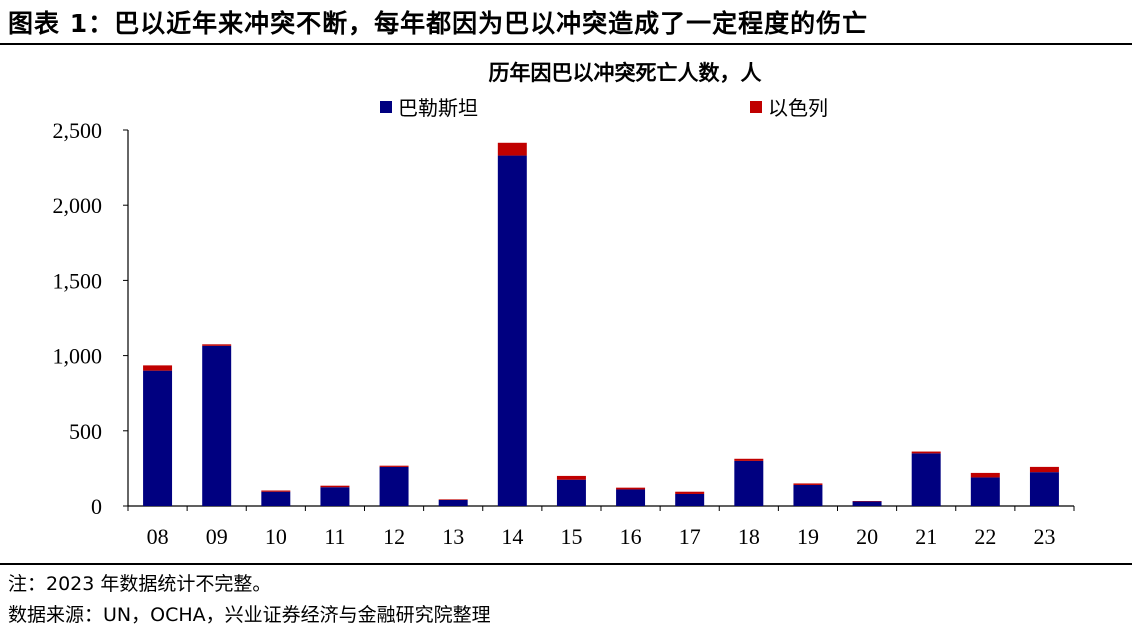 This screenshot has width=1132, height=631. I want to click on x-tick-label: 14, so click(512, 536).